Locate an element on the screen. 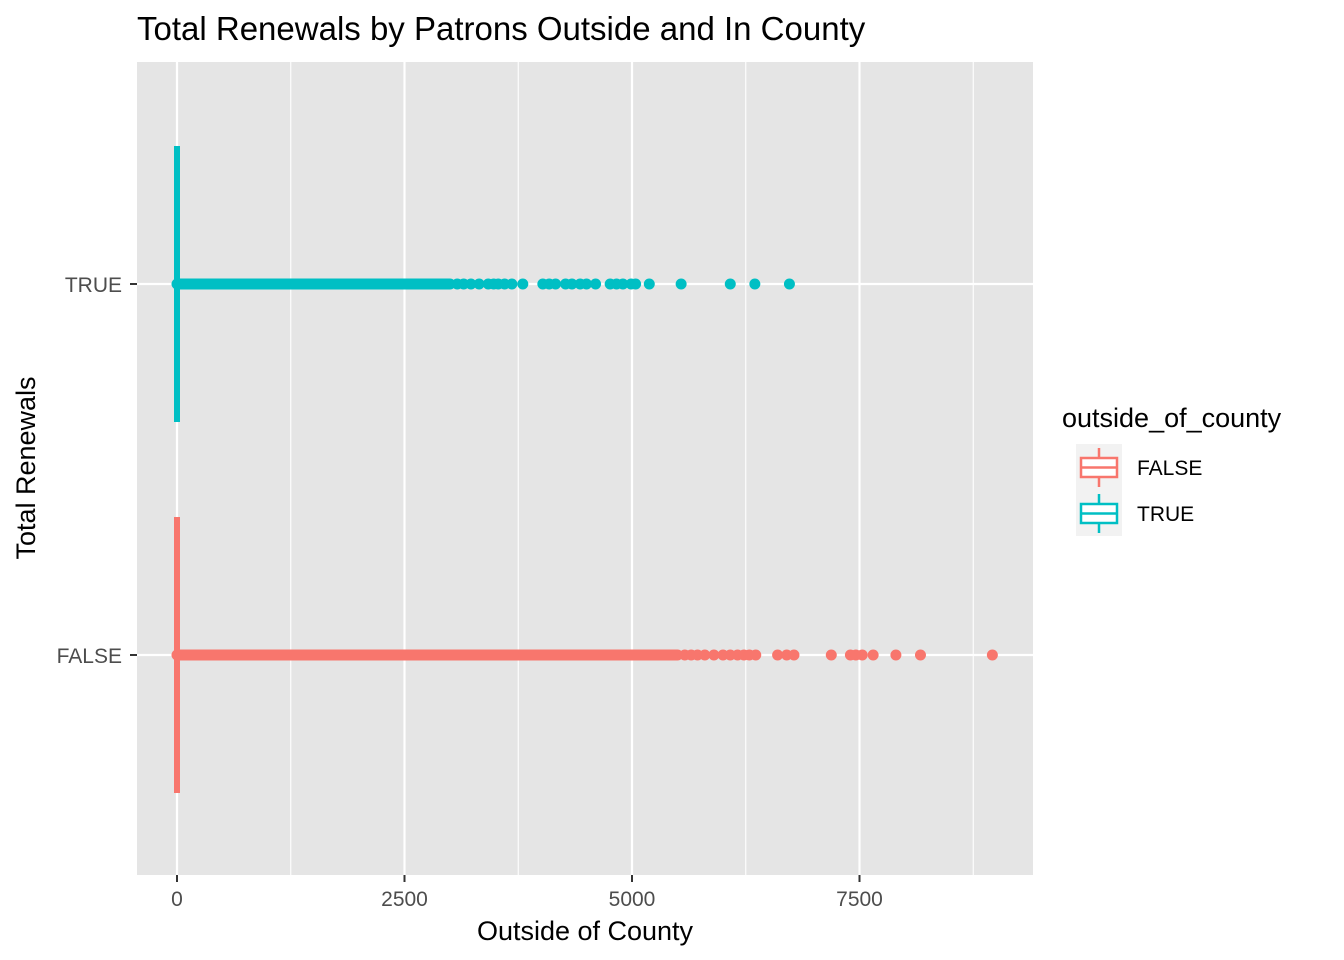  series-true is located at coordinates (483, 284).